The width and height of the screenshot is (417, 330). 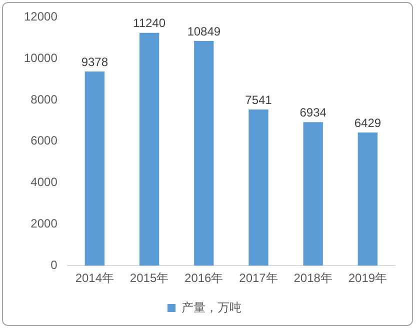 What do you see at coordinates (41, 17) in the screenshot?
I see `y-tick-label: 12000` at bounding box center [41, 17].